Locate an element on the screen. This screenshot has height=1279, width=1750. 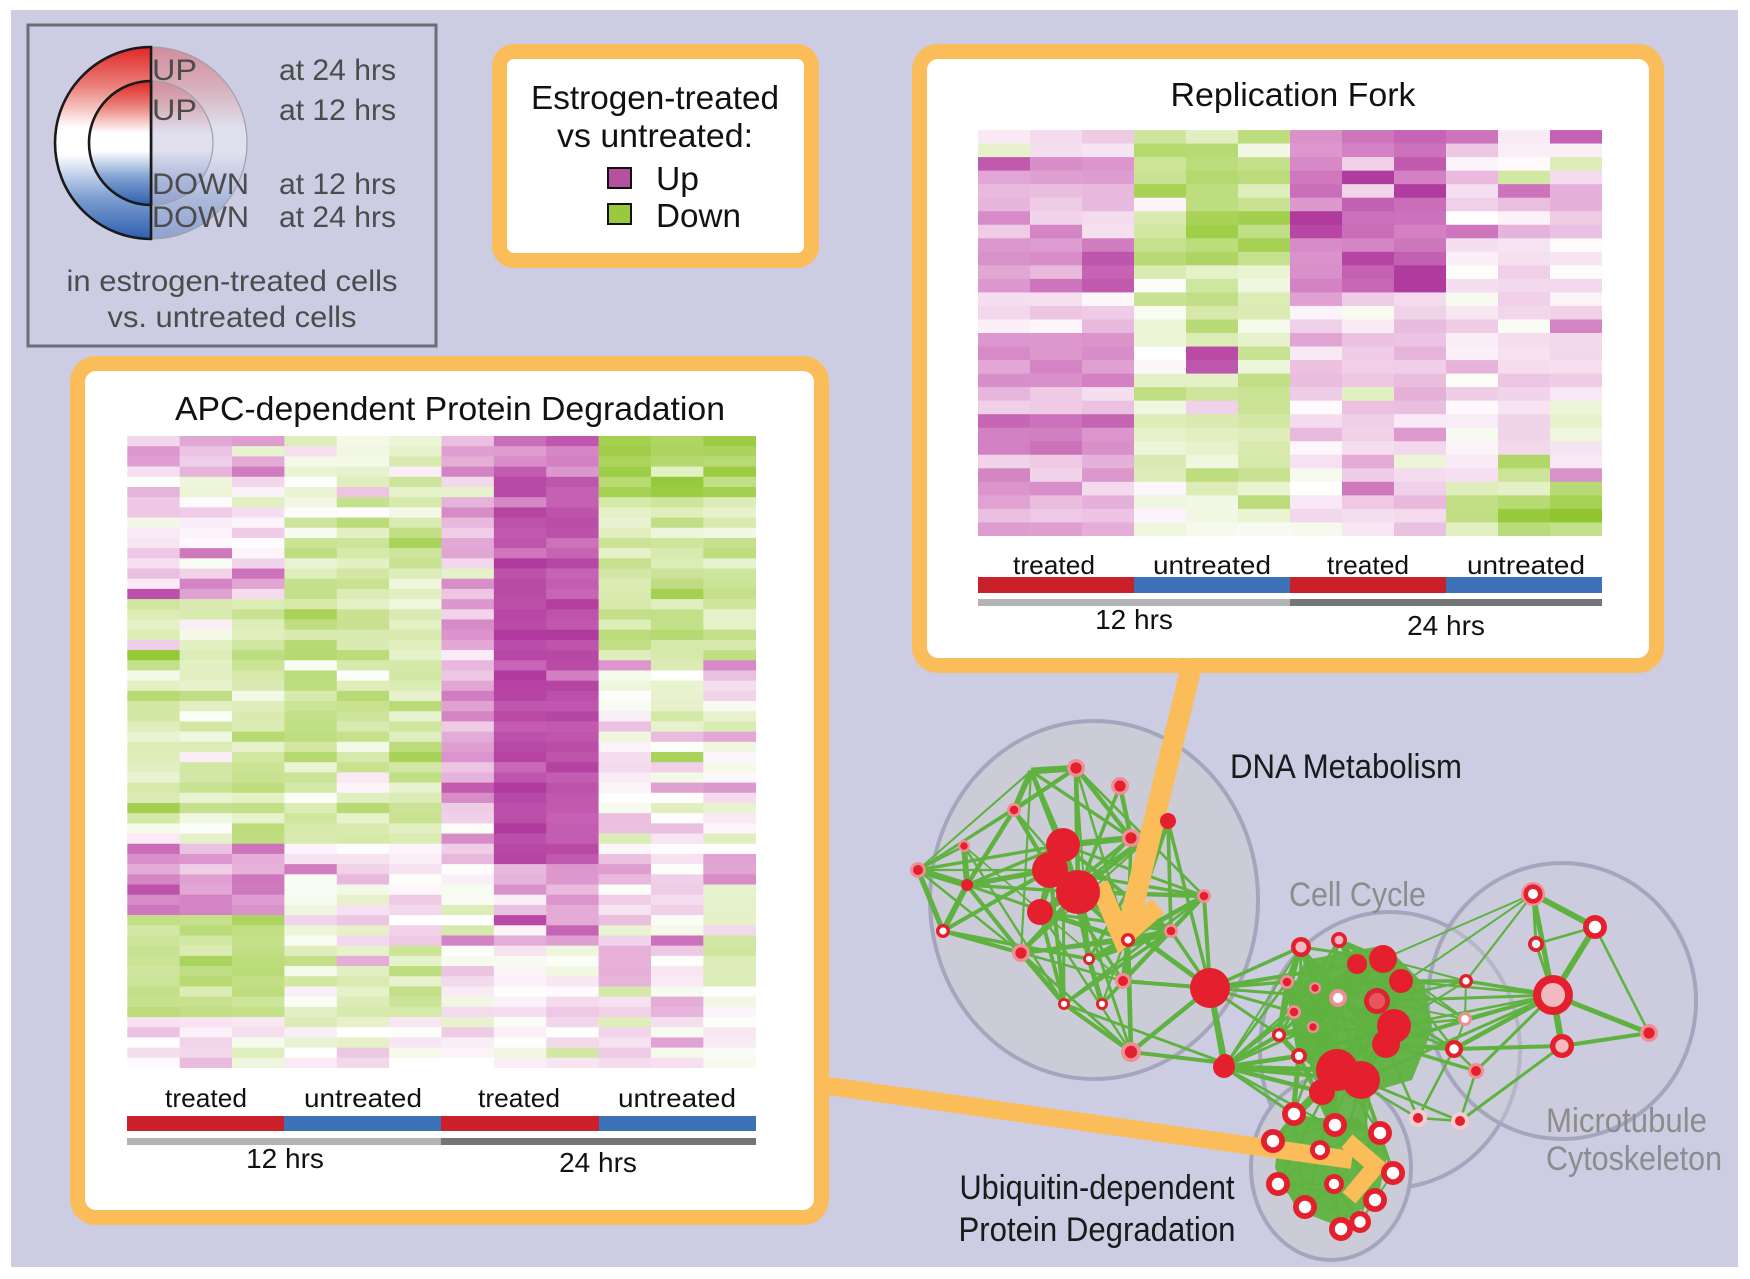
svg-text: Ubiquitin-dependent is located at coordinates (1097, 1188).